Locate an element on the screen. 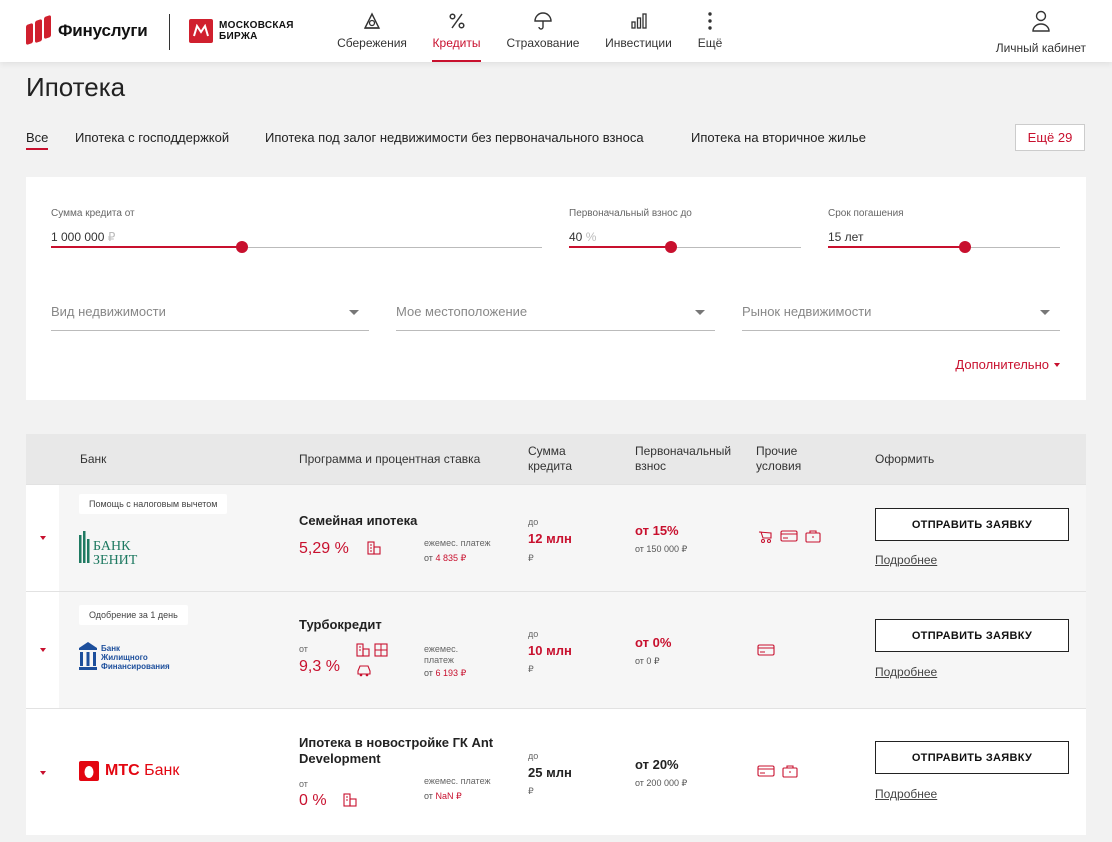  moex-logo: МОСКОВСКАЯ БИРЖА is located at coordinates (241, 31).